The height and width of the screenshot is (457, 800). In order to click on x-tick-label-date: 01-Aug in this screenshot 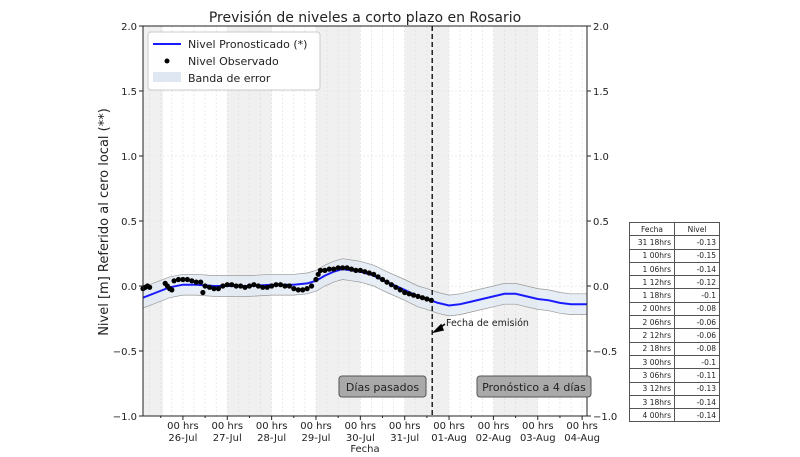, I will do `click(449, 438)`.